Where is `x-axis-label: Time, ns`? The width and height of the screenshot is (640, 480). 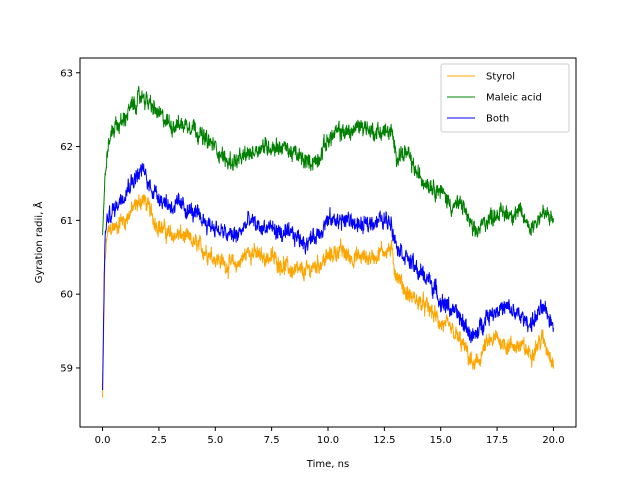
x-axis-label: Time, ns is located at coordinates (327, 464).